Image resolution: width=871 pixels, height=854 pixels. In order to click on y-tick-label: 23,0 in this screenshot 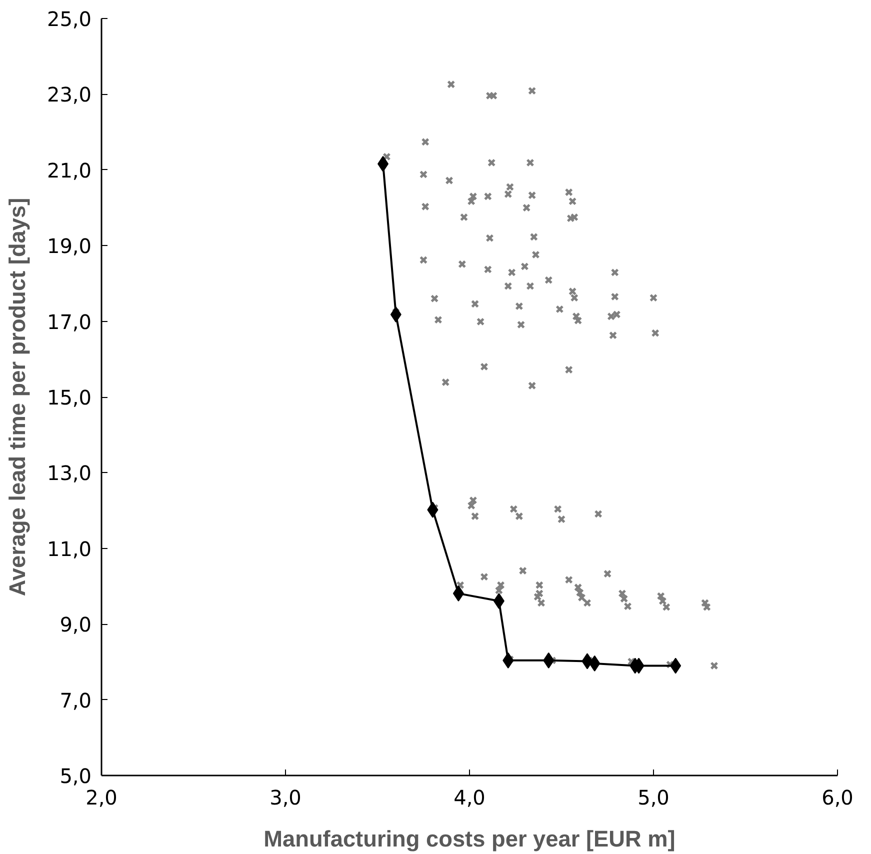, I will do `click(69, 94)`.